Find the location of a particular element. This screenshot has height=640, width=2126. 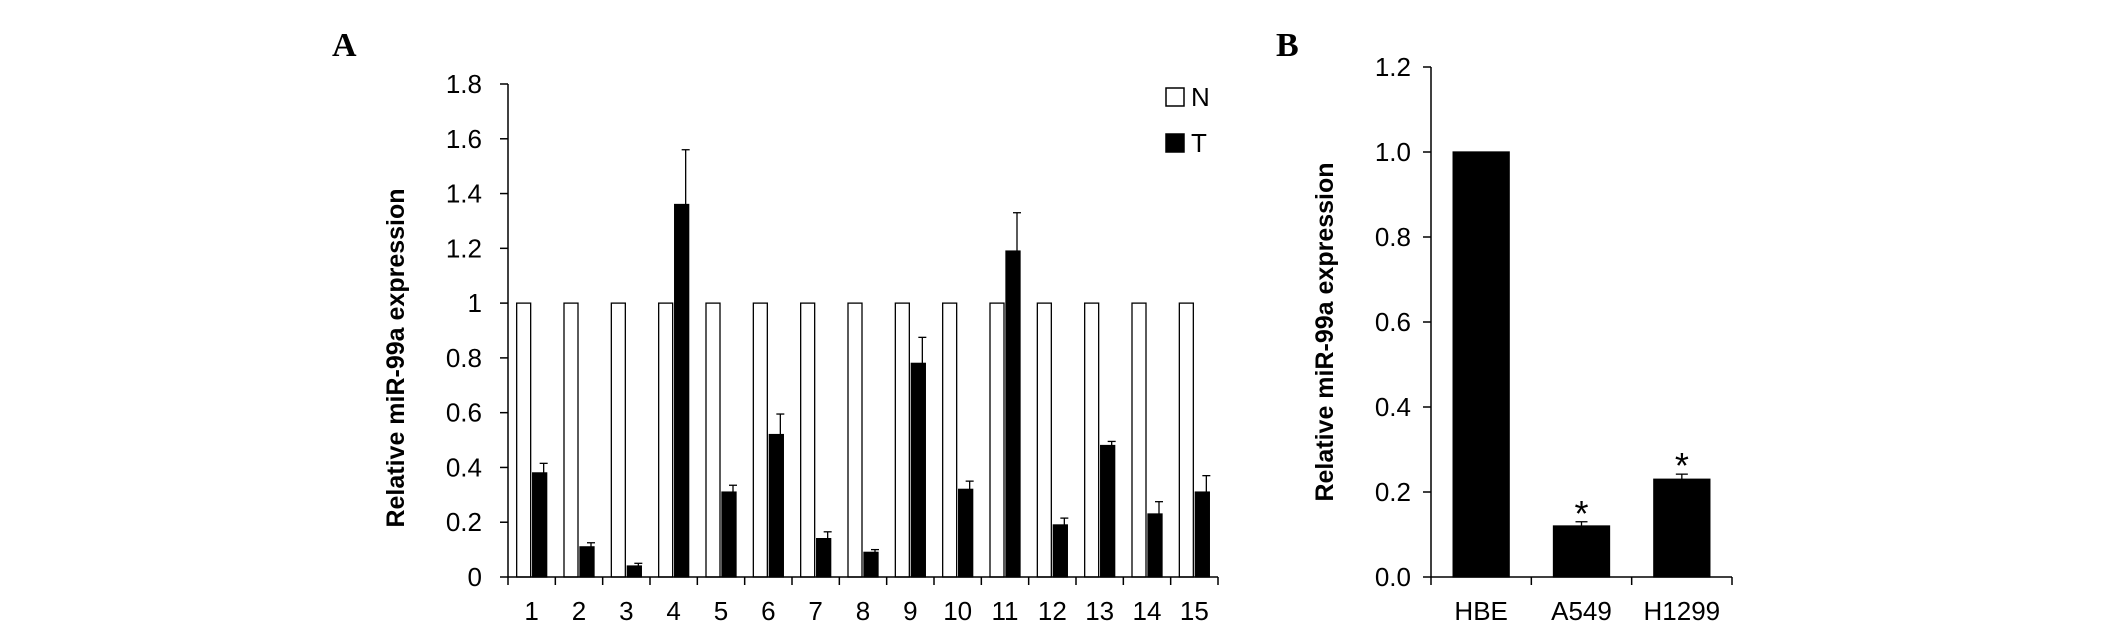

x-tick-label: 5 is located at coordinates (721, 611).